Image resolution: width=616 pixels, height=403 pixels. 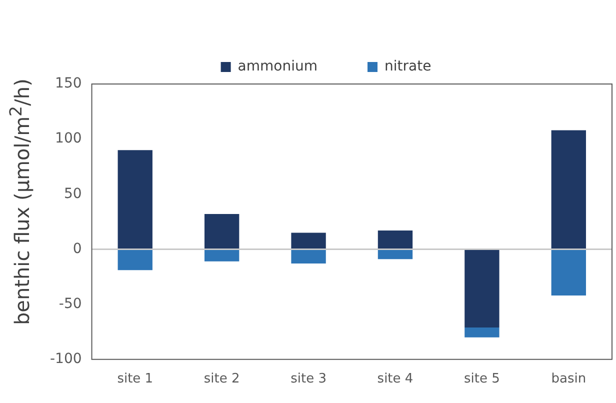 What do you see at coordinates (408, 66) in the screenshot?
I see `legend-label: nitrate` at bounding box center [408, 66].